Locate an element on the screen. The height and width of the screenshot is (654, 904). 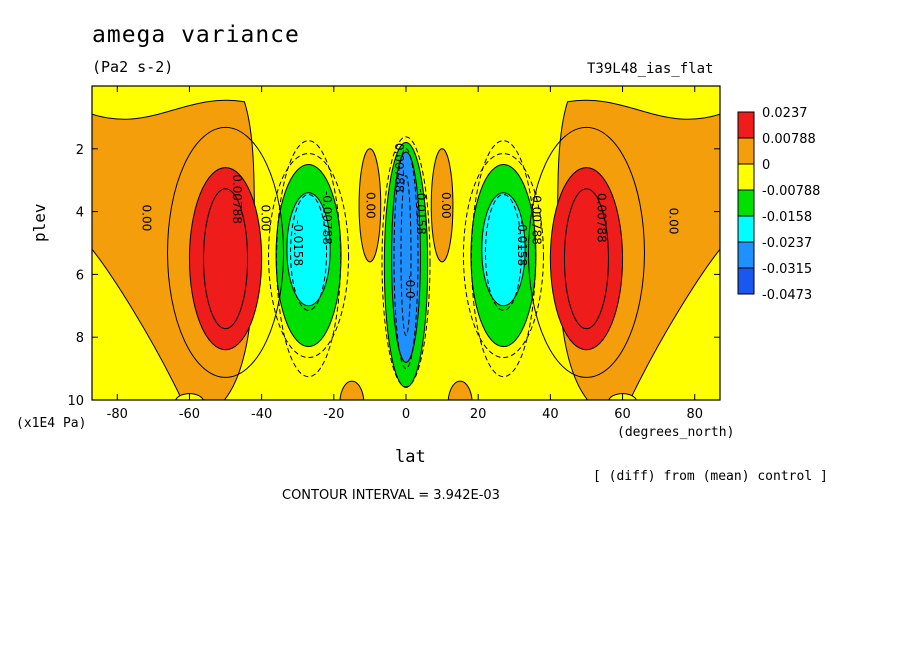
y-tick-label: 6 is located at coordinates (80, 275).